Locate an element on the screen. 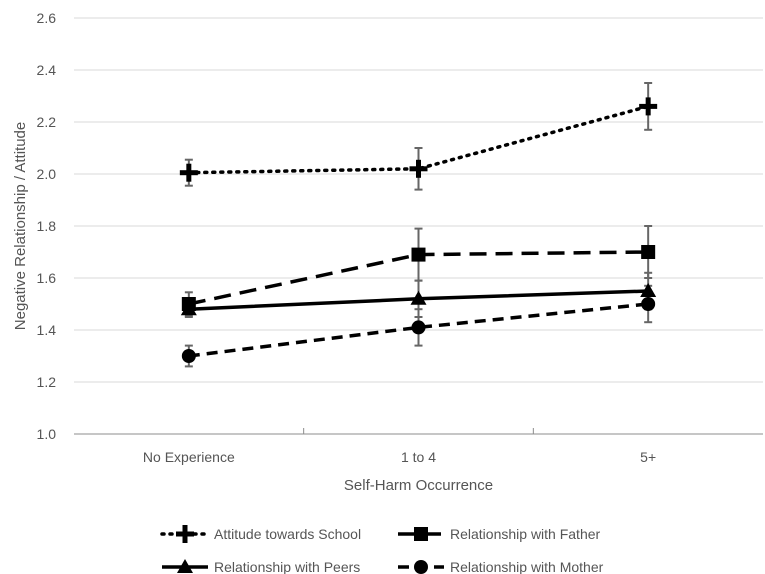  y-tick-label: 1.8 is located at coordinates (47, 226).